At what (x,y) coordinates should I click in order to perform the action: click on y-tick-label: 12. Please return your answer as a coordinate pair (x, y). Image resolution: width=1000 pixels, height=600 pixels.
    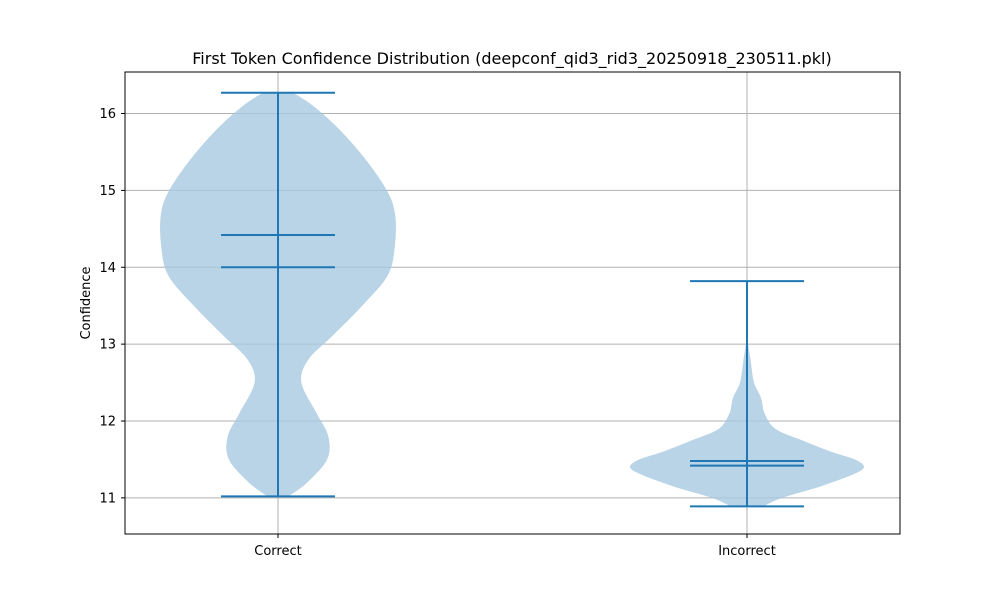
    Looking at the image, I should click on (107, 421).